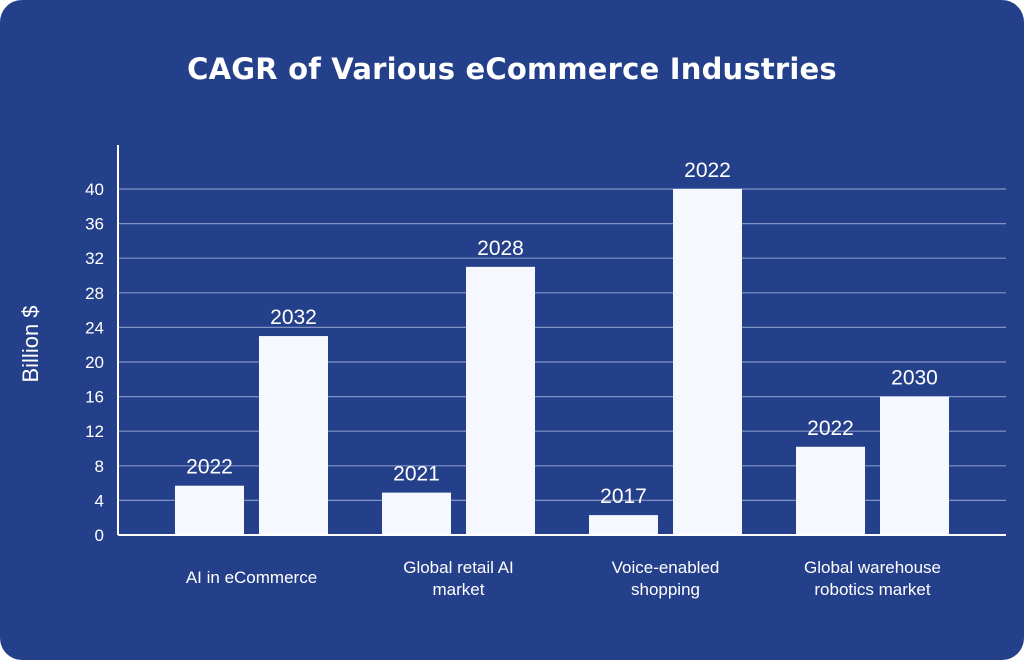 This screenshot has width=1024, height=660. Describe the element at coordinates (251, 577) in the screenshot. I see `category-label: AI in eCommerce` at that location.